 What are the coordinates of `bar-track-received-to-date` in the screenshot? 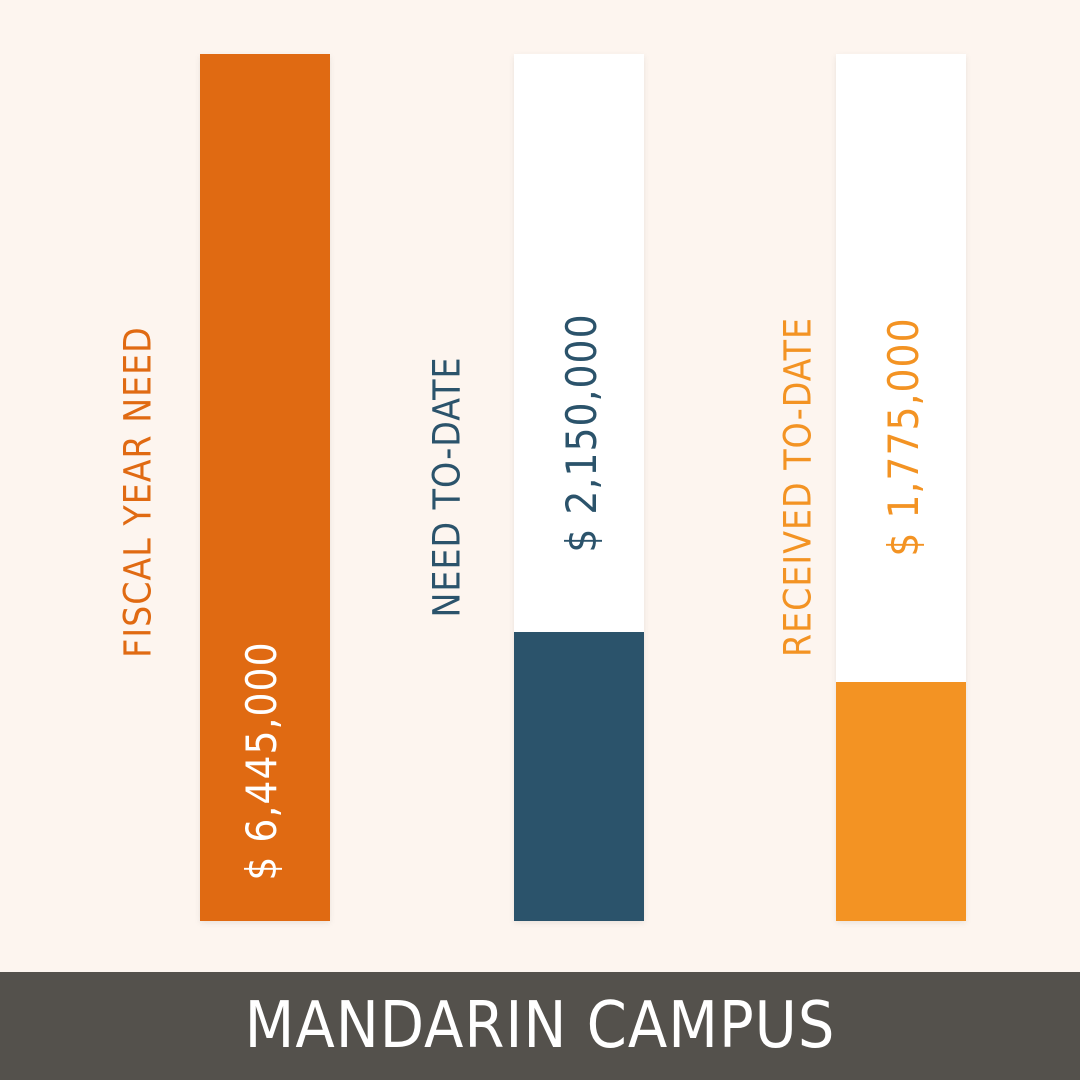 It's located at (901, 487).